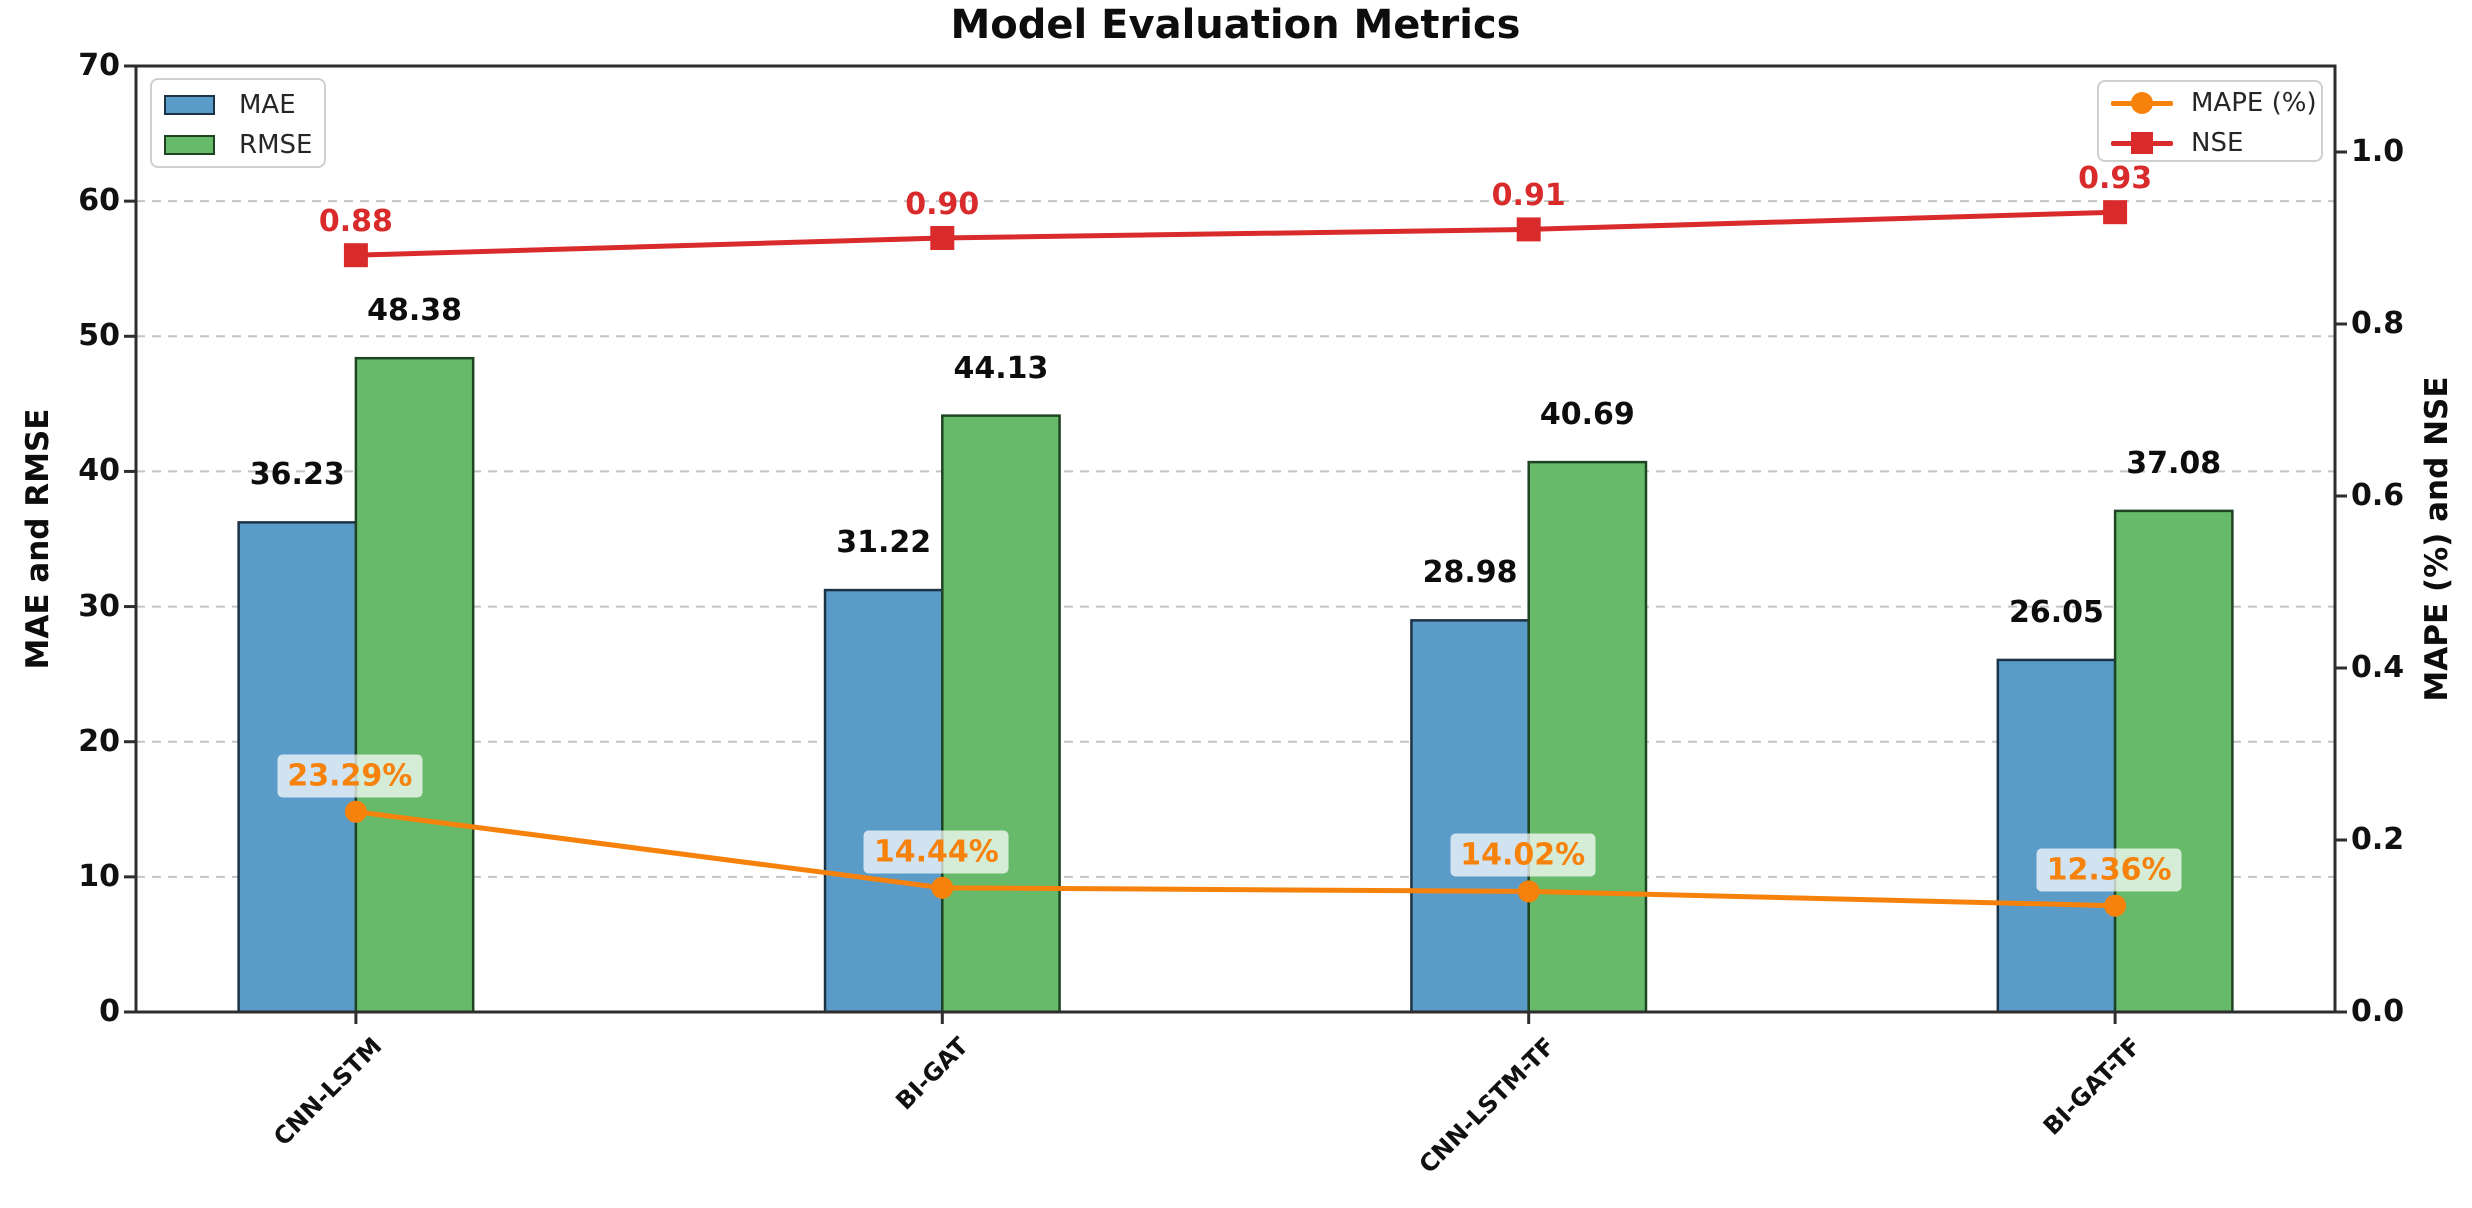 This screenshot has height=1208, width=2472. What do you see at coordinates (1470, 816) in the screenshot?
I see `bar-mae-cnn-lstm-tf` at bounding box center [1470, 816].